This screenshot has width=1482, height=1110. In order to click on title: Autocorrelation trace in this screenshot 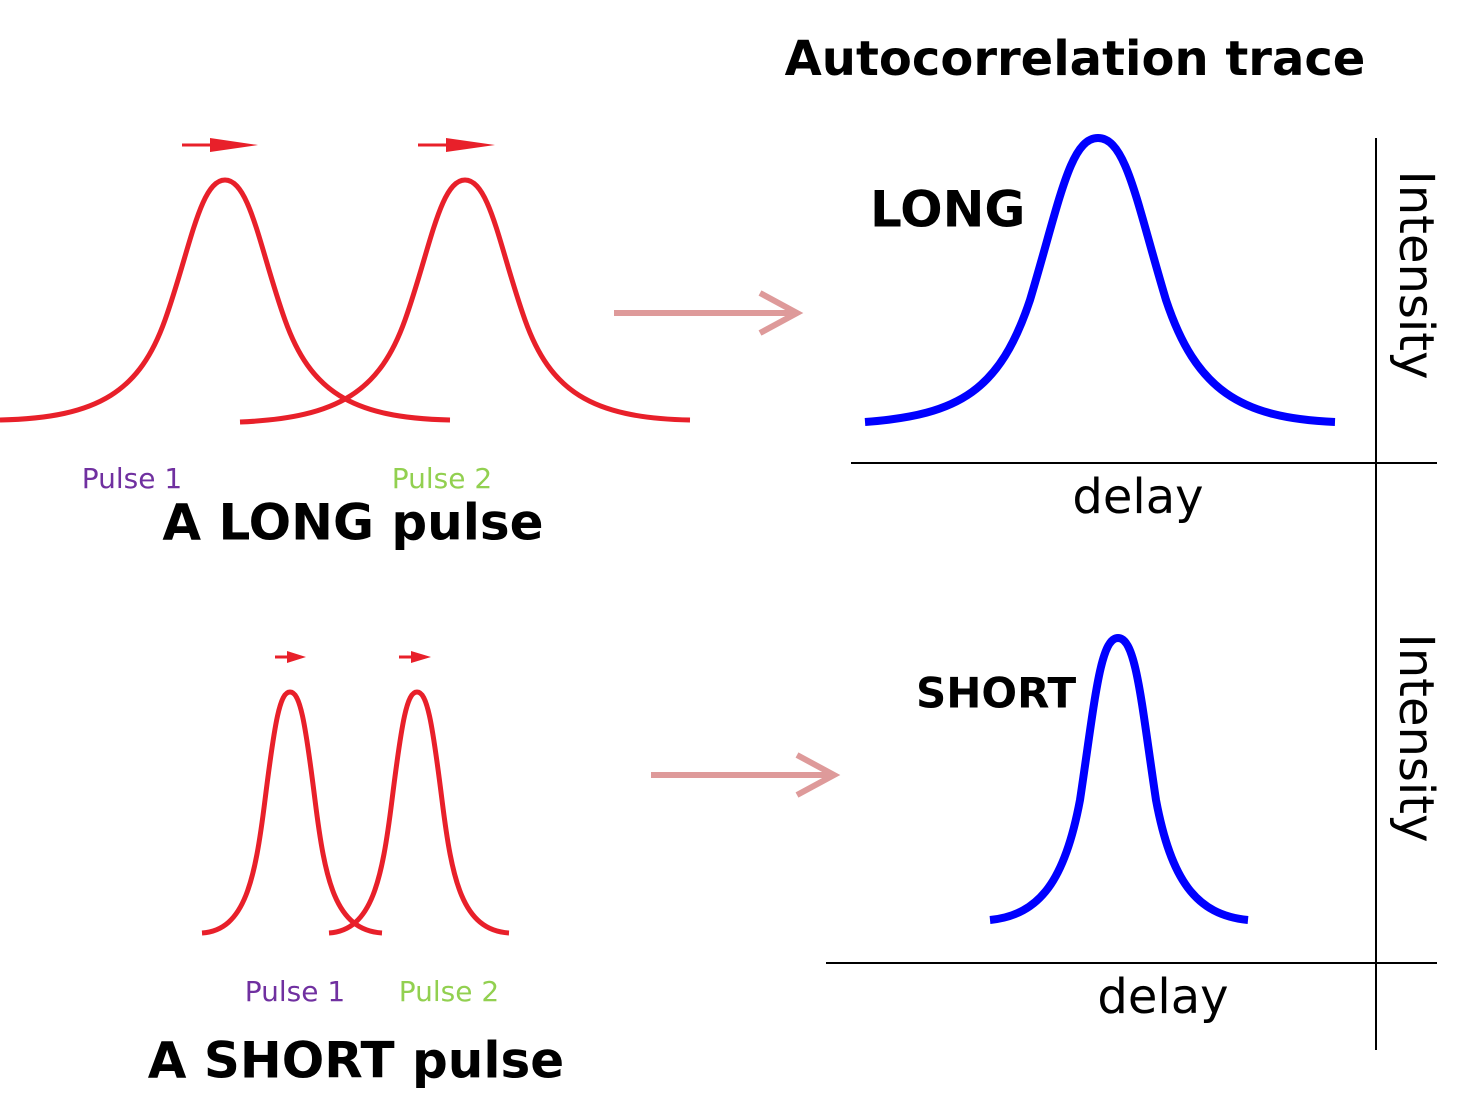, I will do `click(1075, 59)`.